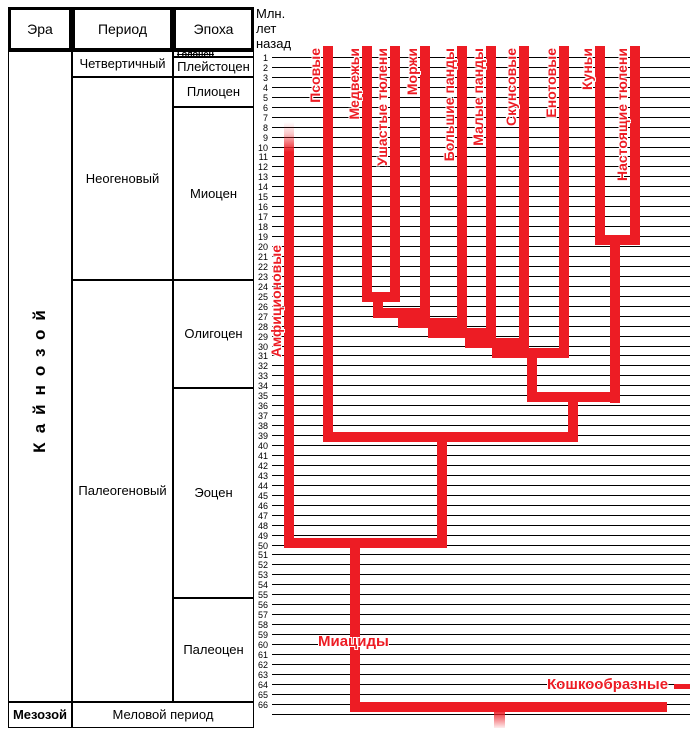  What do you see at coordinates (262, 416) in the screenshot?
I see `tick-label-37: 37` at bounding box center [262, 416].